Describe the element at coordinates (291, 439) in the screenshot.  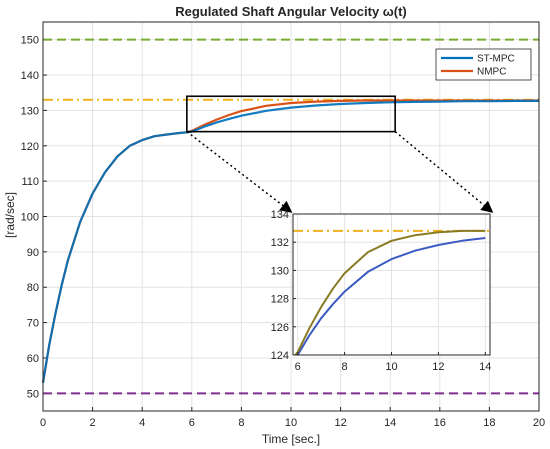
I see `x-axis-label: Time [sec.]` at that location.